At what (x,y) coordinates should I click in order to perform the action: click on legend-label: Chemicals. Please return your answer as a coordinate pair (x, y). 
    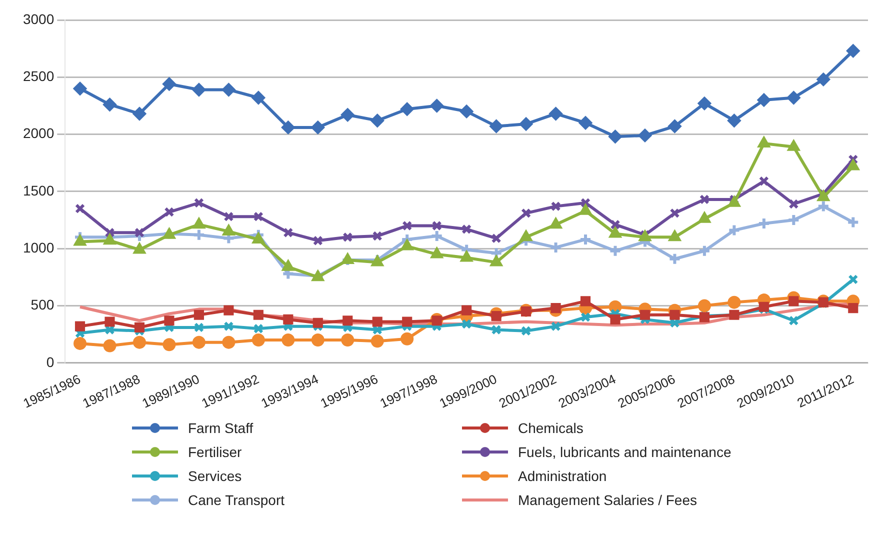
    Looking at the image, I should click on (551, 428).